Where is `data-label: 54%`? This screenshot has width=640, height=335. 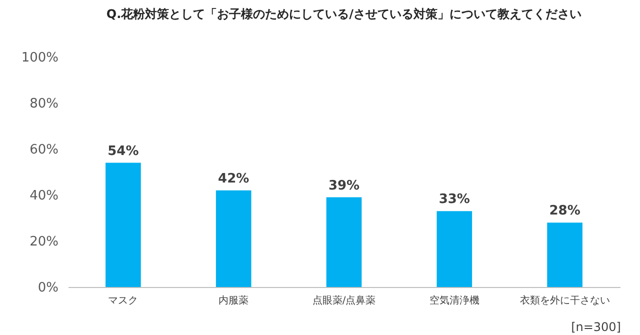 data-label: 54% is located at coordinates (123, 151).